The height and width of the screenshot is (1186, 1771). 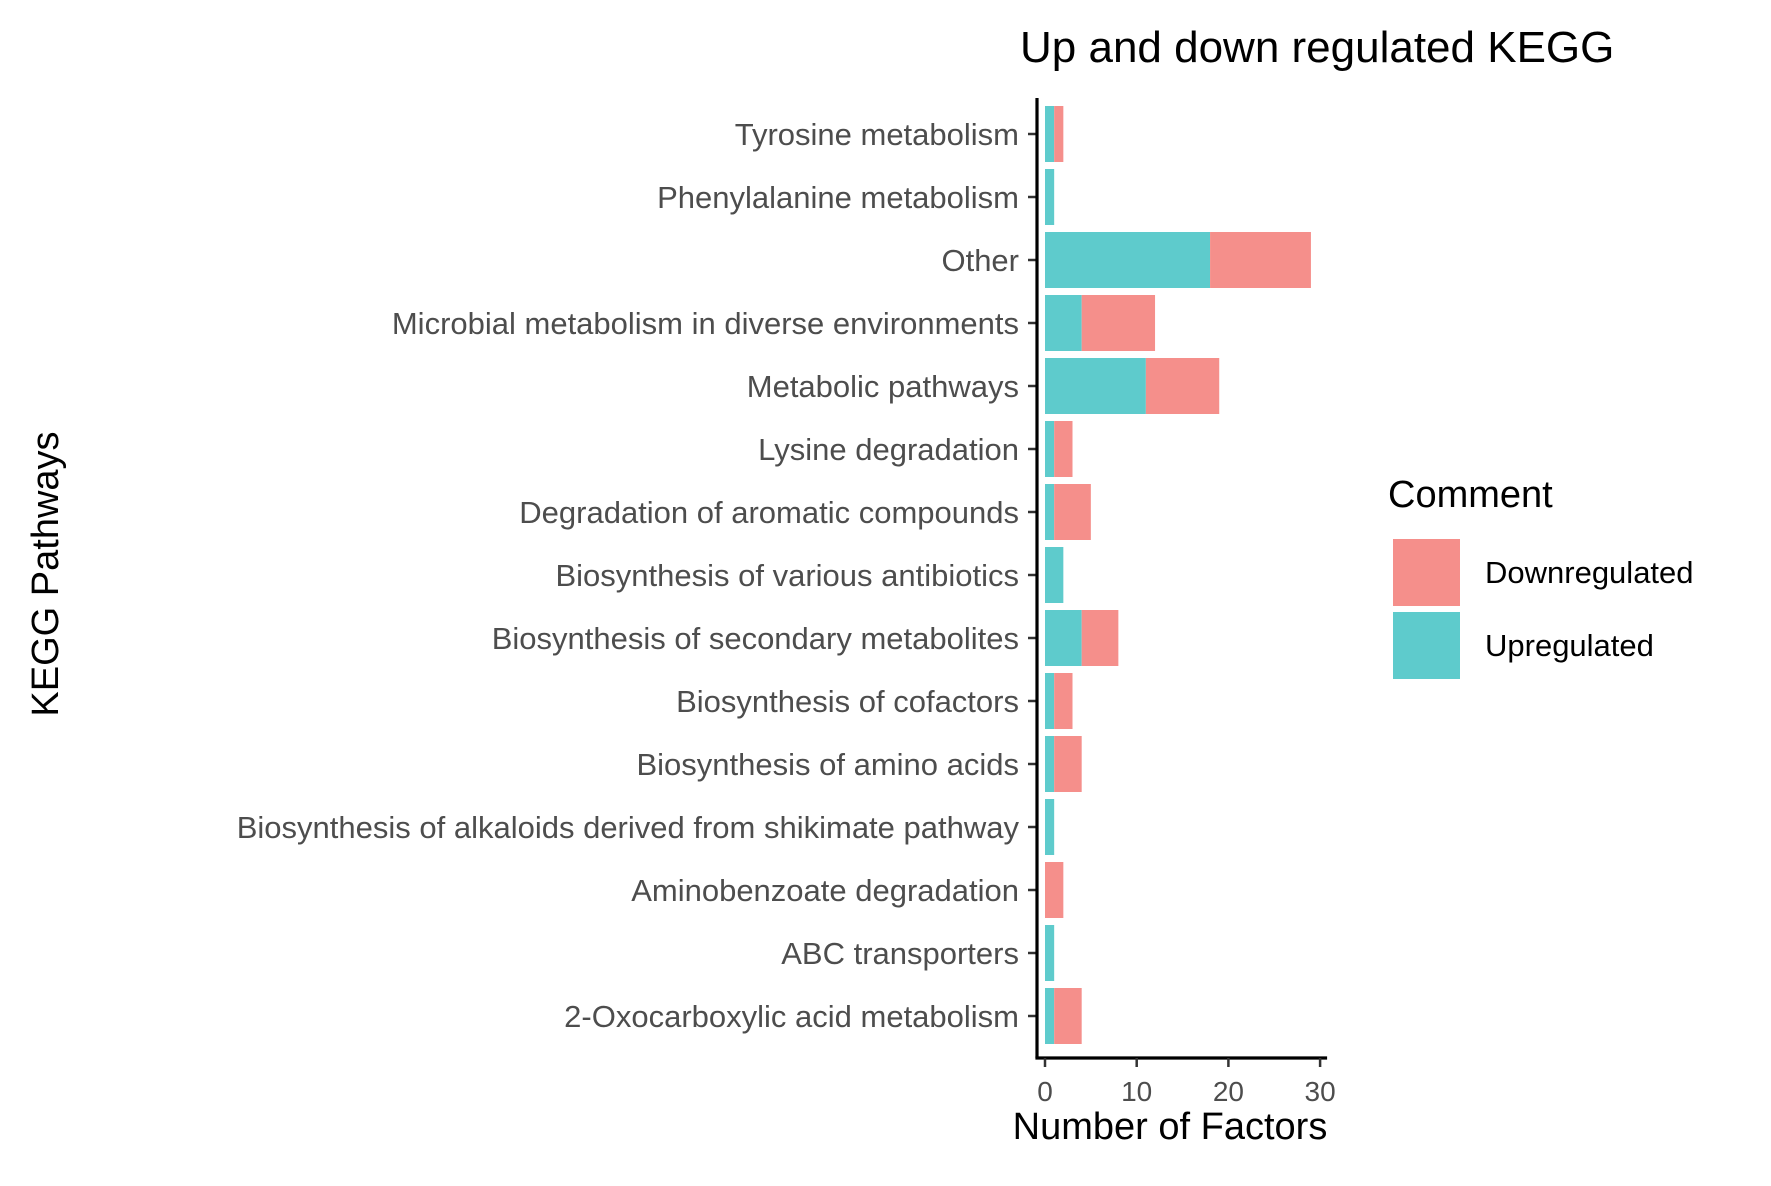 What do you see at coordinates (1063, 323) in the screenshot?
I see `bar-upregulated-microbial-metabolism-in-diverse-environments` at bounding box center [1063, 323].